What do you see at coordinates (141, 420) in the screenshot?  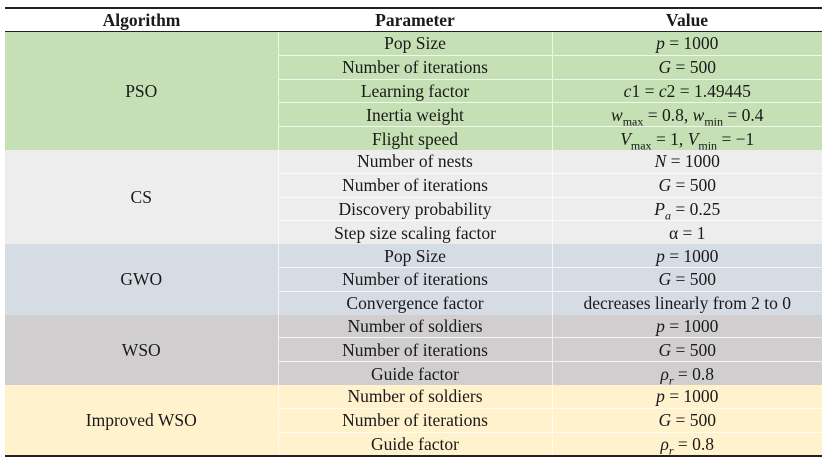 I see `algorithm-cell: Improved WSO` at bounding box center [141, 420].